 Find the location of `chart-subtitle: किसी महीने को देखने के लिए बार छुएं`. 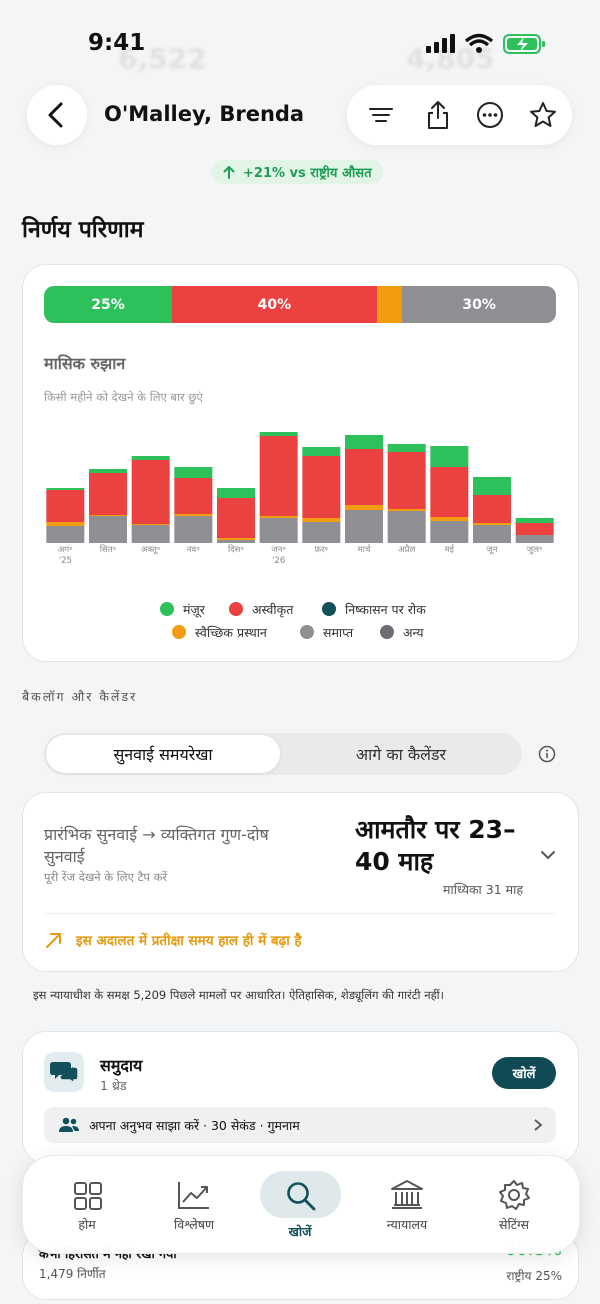

chart-subtitle: किसी महीने को देखने के लिए बार छुएं is located at coordinates (123, 397).